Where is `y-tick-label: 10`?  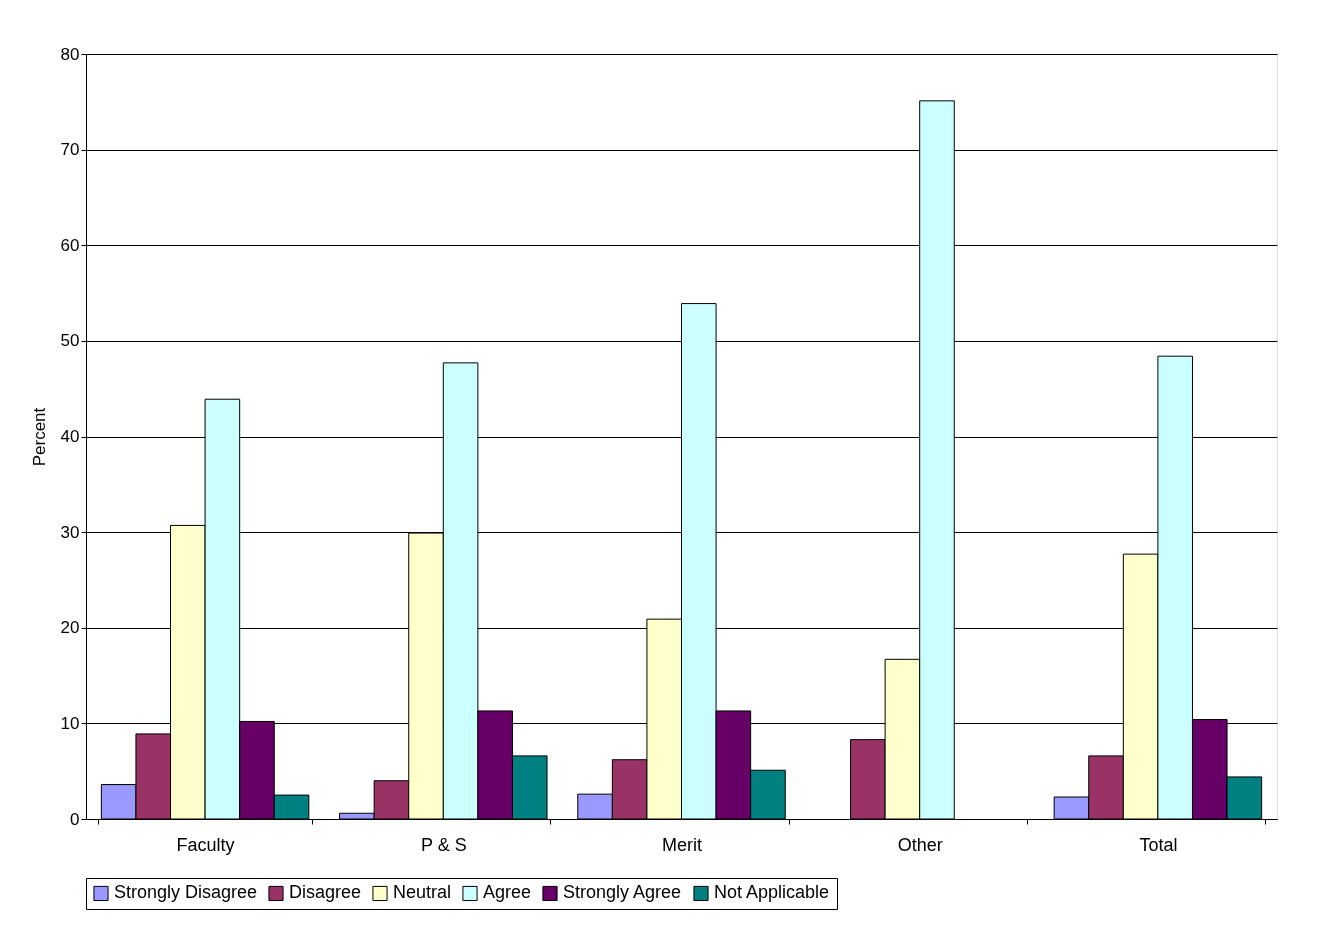
y-tick-label: 10 is located at coordinates (70, 723).